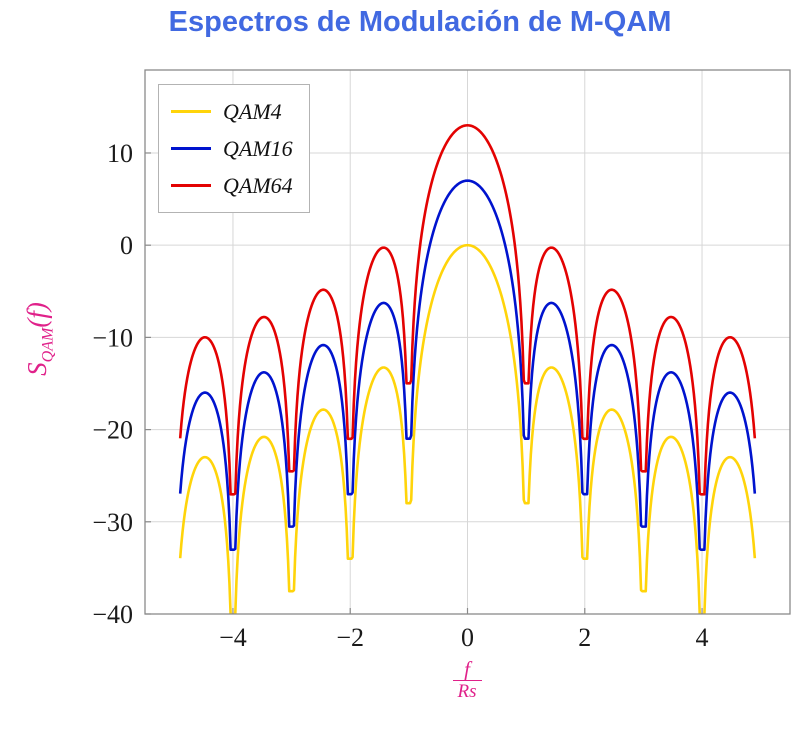  I want to click on y-axis-label: SQAM(f), so click(39, 339).